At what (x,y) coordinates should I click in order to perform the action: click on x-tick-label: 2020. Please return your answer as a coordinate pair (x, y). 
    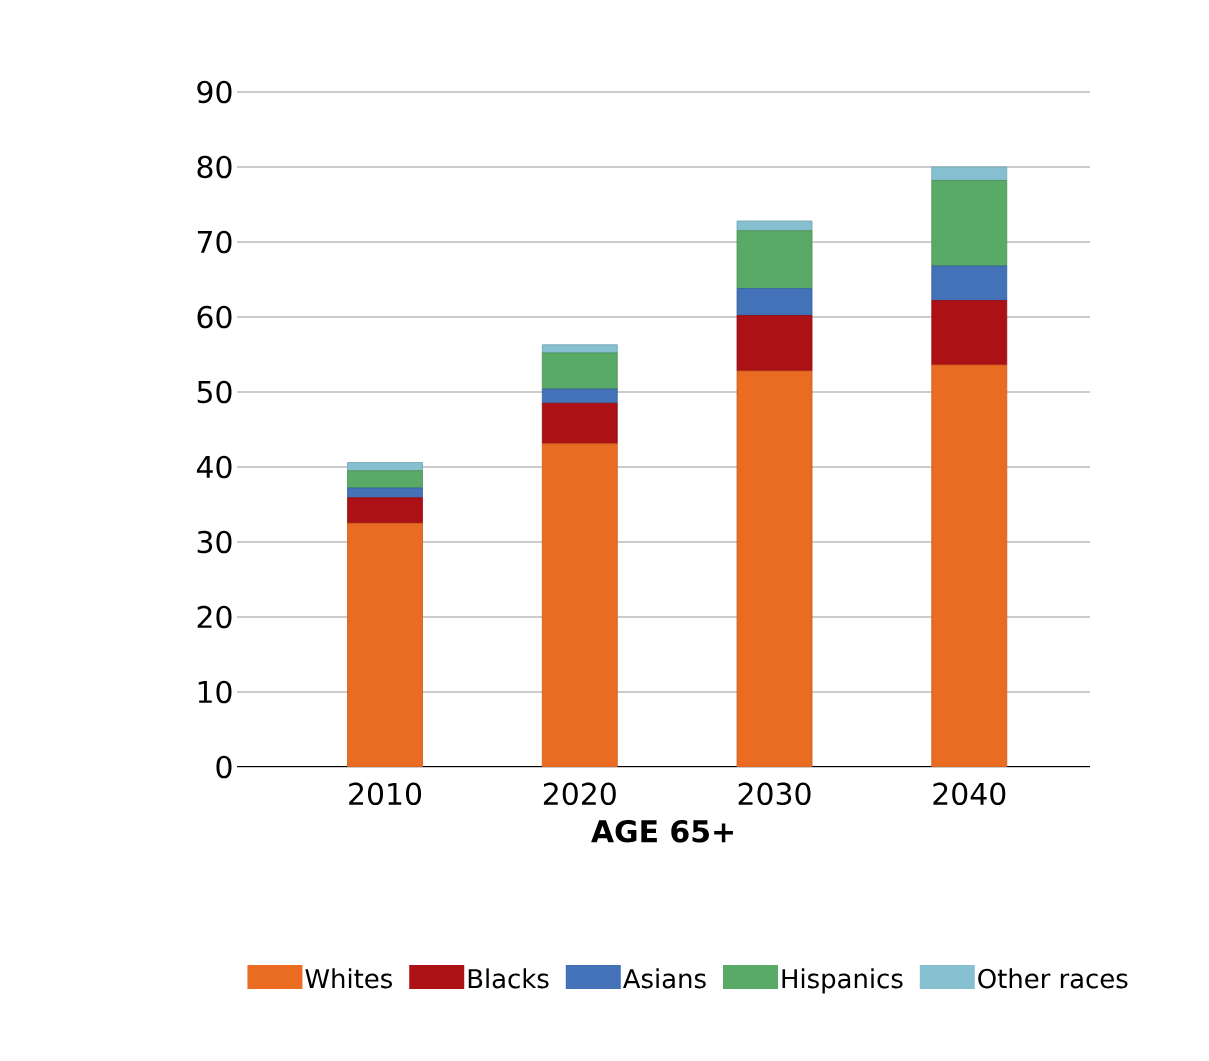
    Looking at the image, I should click on (579, 794).